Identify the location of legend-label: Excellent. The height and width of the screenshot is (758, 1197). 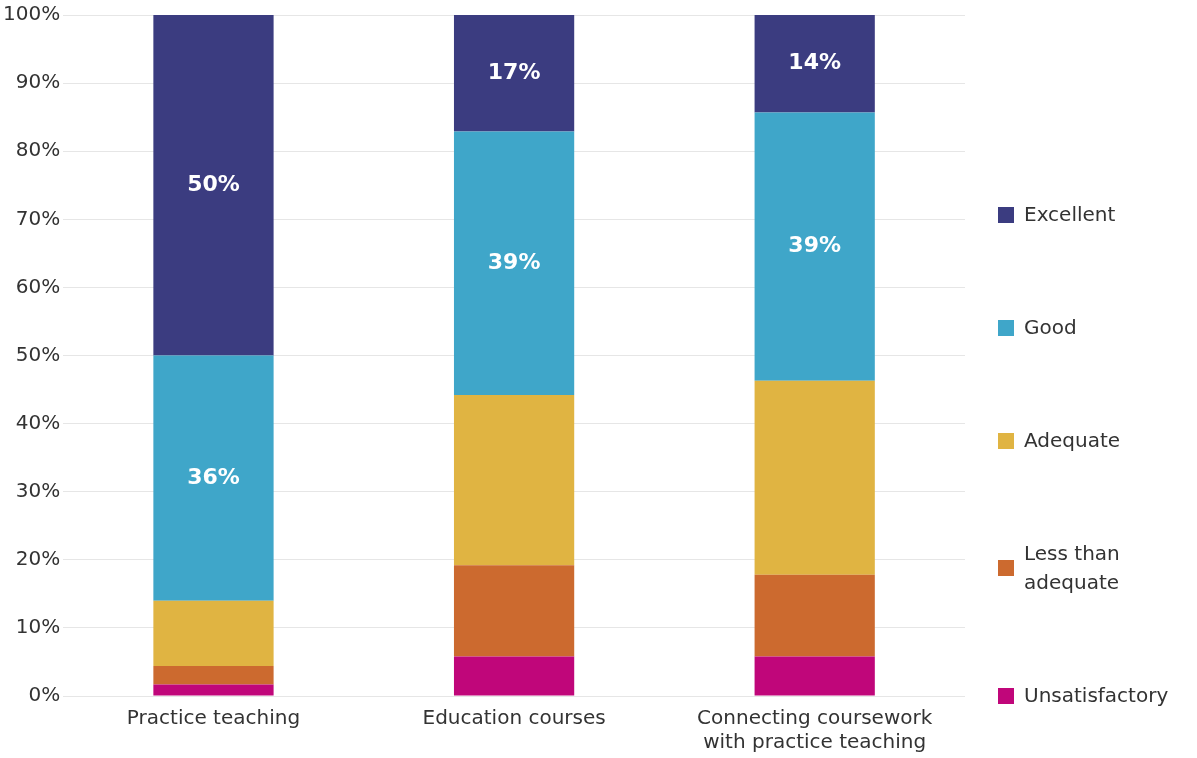
(1070, 214).